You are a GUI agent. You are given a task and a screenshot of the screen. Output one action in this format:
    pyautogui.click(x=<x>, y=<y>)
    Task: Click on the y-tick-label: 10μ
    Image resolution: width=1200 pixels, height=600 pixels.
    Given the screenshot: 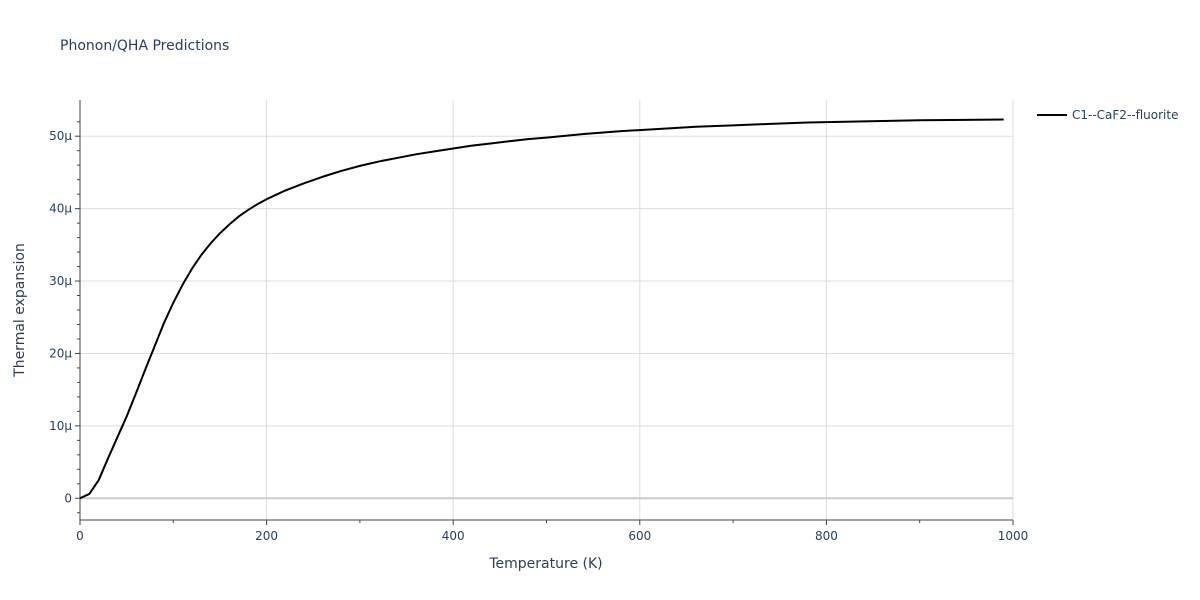 What is the action you would take?
    pyautogui.click(x=60, y=426)
    